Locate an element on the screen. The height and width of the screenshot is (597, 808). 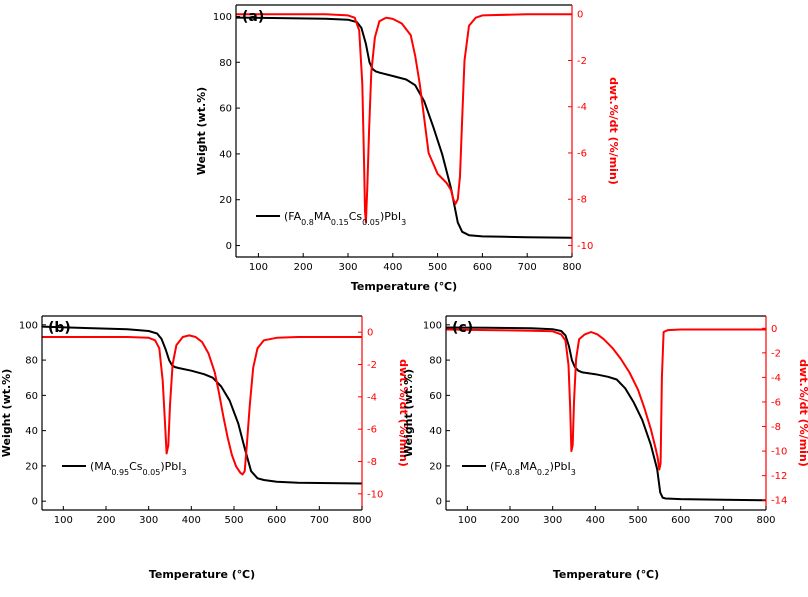
panel-label: (b) is located at coordinates (59, 328).